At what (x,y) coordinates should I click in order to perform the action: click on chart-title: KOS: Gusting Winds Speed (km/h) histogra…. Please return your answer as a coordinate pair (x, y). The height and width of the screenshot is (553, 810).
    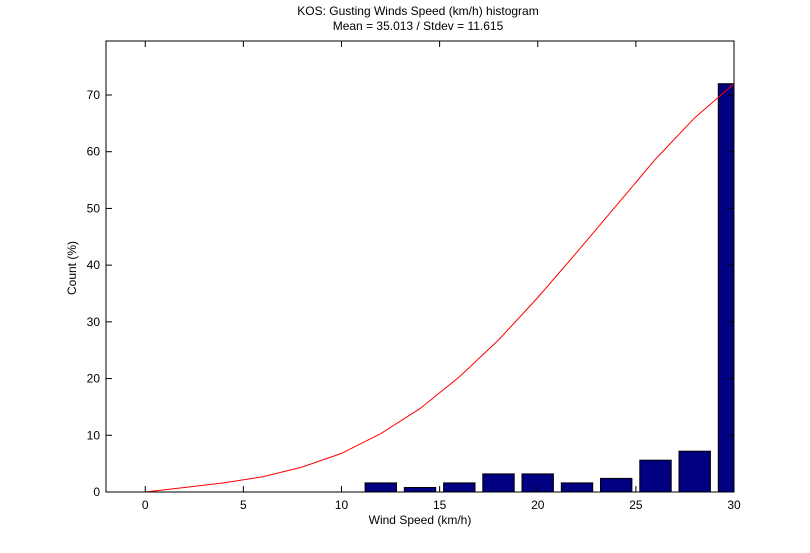
    Looking at the image, I should click on (417, 11).